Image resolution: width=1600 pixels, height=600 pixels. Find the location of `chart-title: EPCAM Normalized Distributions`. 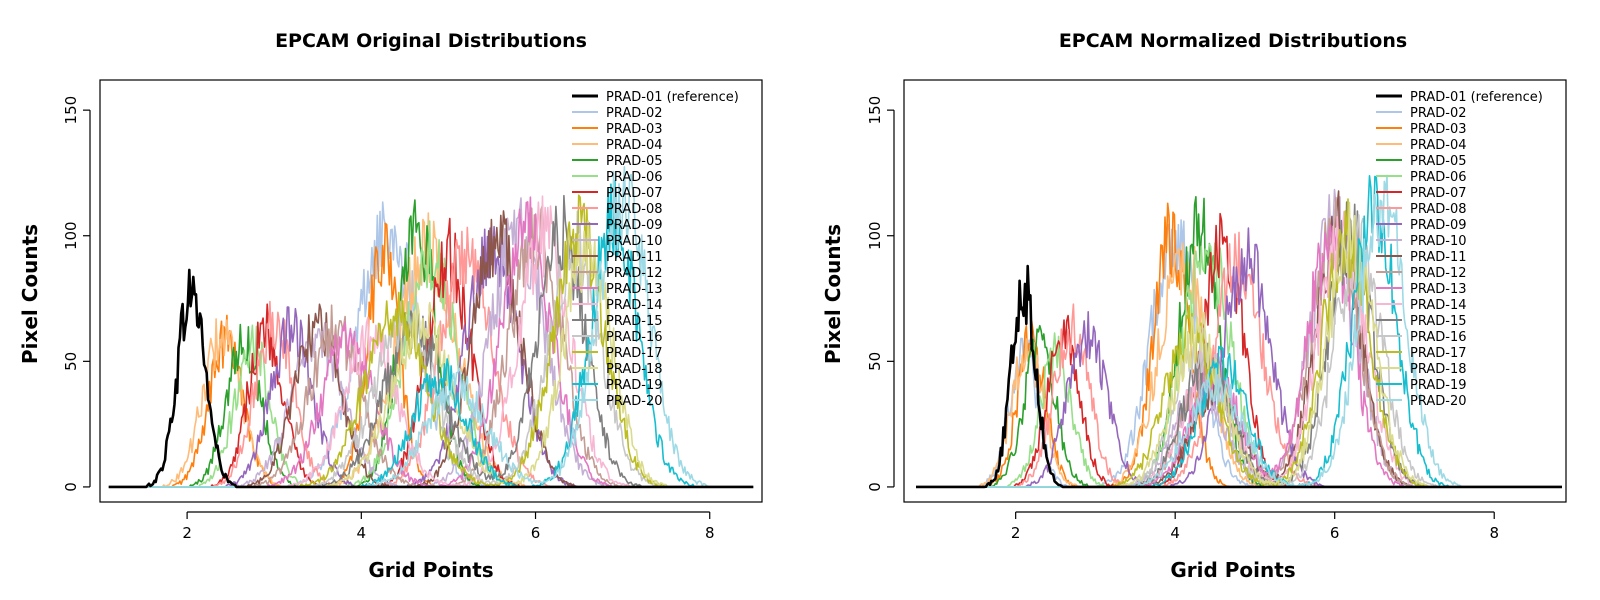

chart-title: EPCAM Normalized Distributions is located at coordinates (1233, 41).